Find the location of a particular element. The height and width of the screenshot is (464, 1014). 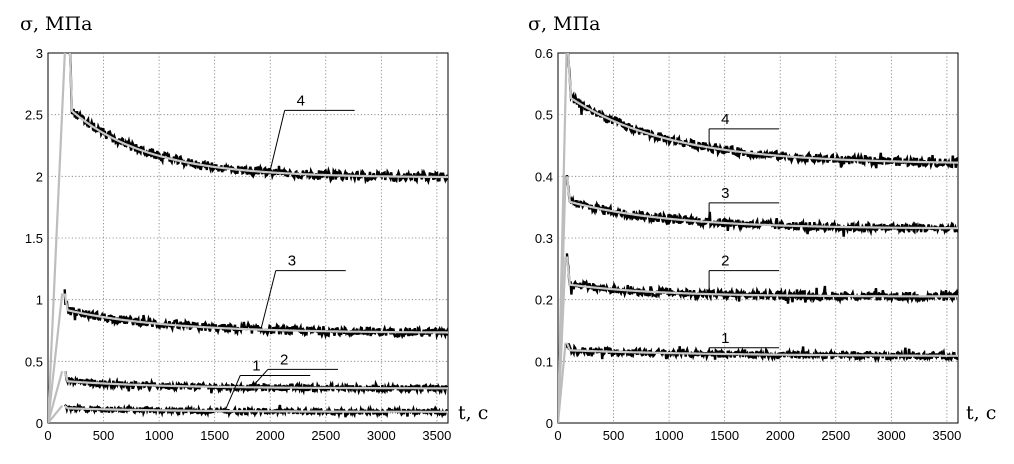

y-tick-label: 1 is located at coordinates (39, 300).